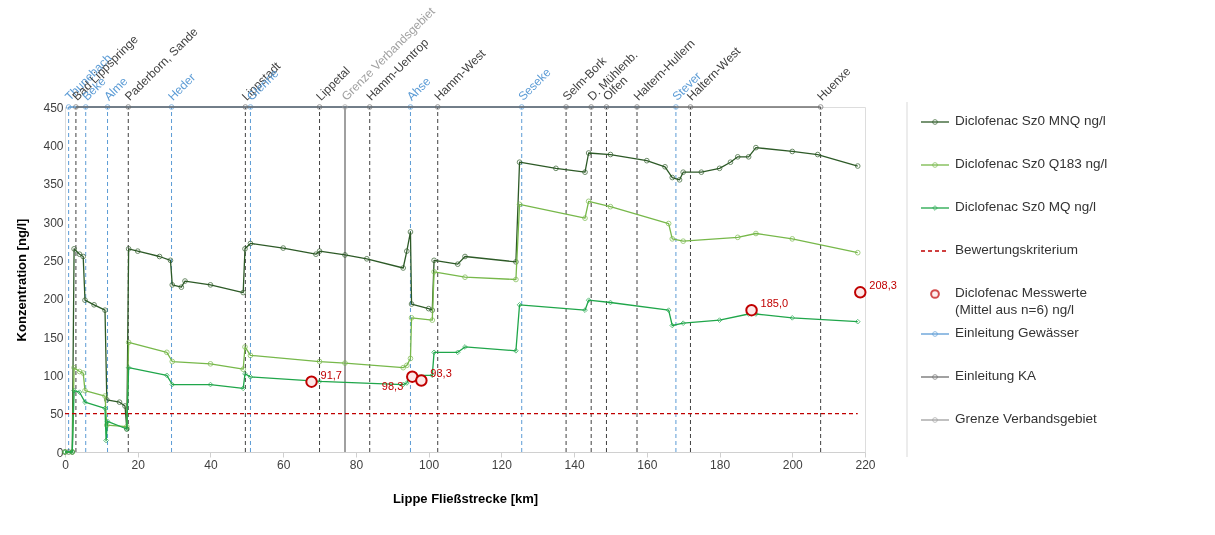 The width and height of the screenshot is (1215, 535). Describe the element at coordinates (647, 464) in the screenshot. I see `x-tick-label: 160` at that location.